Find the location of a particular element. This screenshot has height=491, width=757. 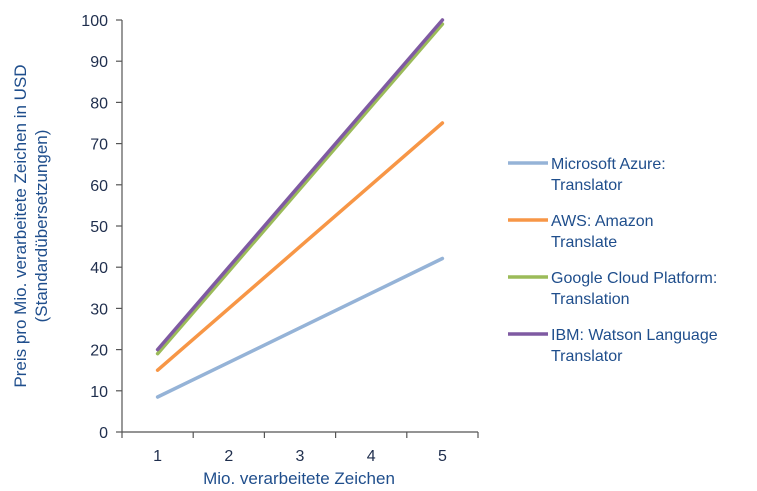

y-tick-label: 70 is located at coordinates (99, 145).